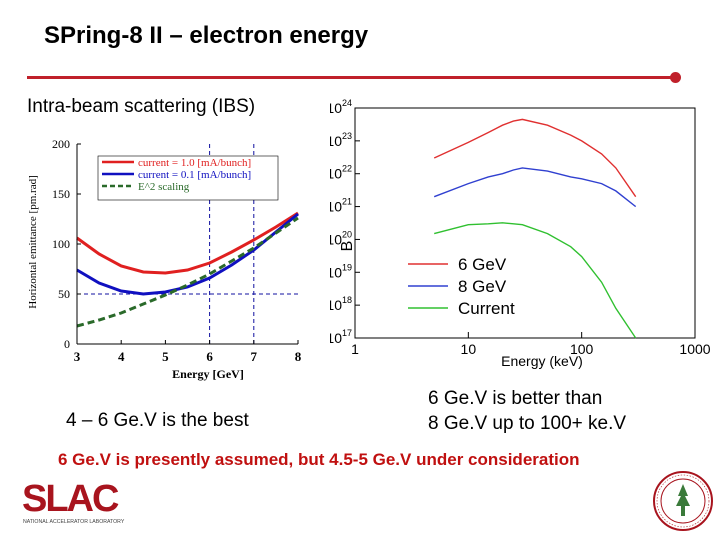 Image resolution: width=720 pixels, height=540 pixels. Describe the element at coordinates (542, 361) in the screenshot. I see `x-axis-label: Energy (keV)` at that location.